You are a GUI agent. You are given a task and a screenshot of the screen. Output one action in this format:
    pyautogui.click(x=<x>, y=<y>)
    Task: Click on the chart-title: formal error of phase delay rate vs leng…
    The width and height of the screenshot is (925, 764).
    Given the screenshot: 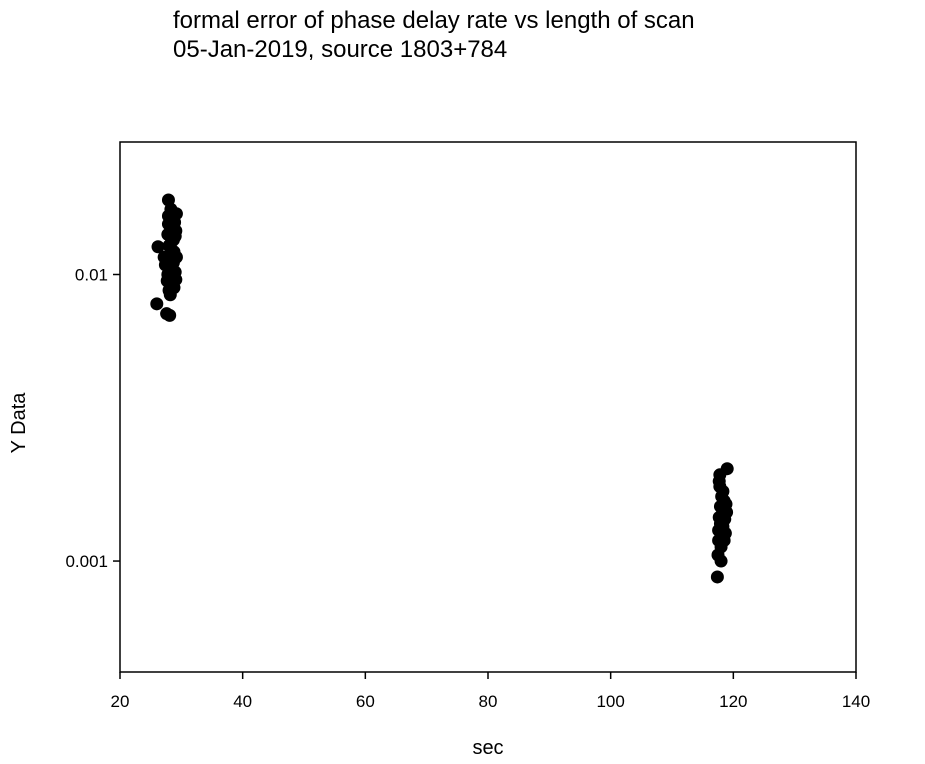 What is the action you would take?
    pyautogui.click(x=434, y=35)
    